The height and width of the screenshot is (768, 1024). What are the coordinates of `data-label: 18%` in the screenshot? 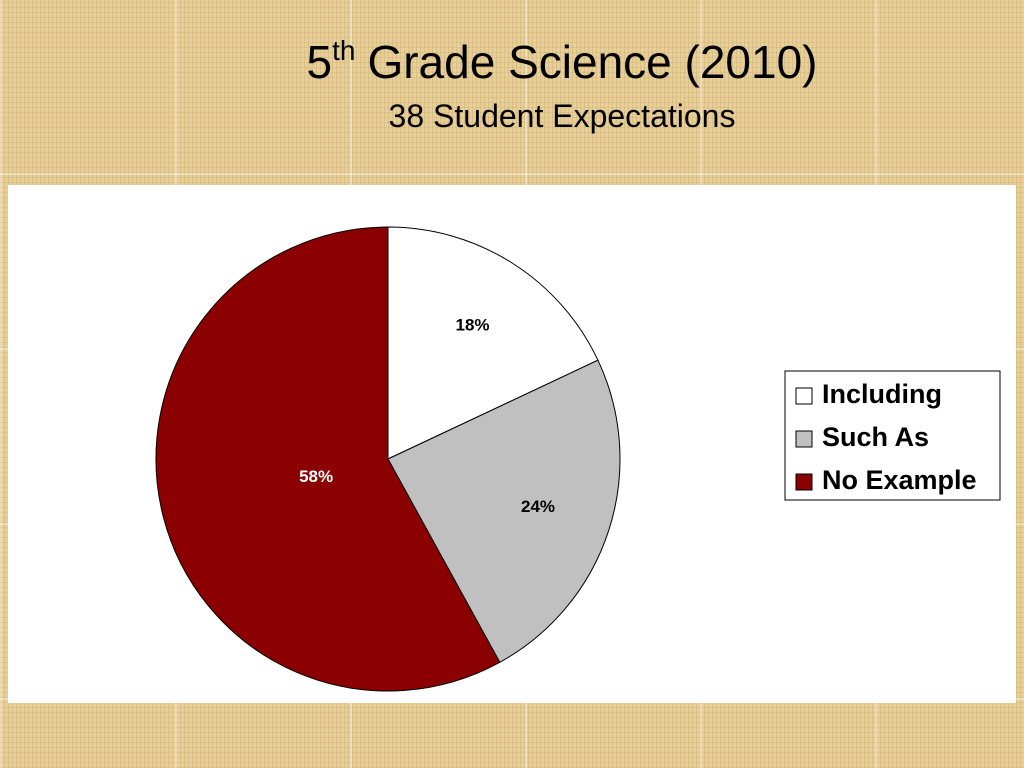 It's located at (473, 324).